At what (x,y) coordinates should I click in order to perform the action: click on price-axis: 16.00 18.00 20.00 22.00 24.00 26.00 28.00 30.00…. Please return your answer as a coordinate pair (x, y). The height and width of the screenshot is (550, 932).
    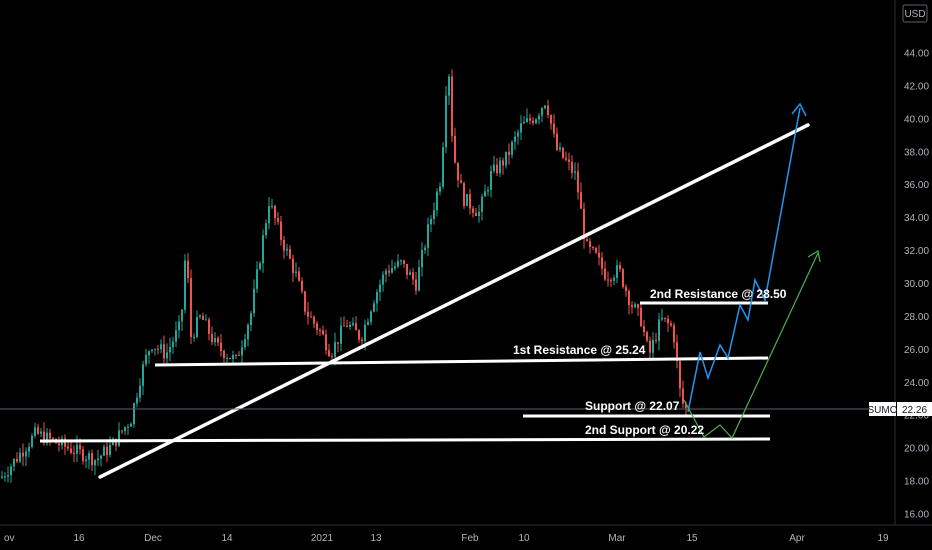
    Looking at the image, I should click on (916, 285).